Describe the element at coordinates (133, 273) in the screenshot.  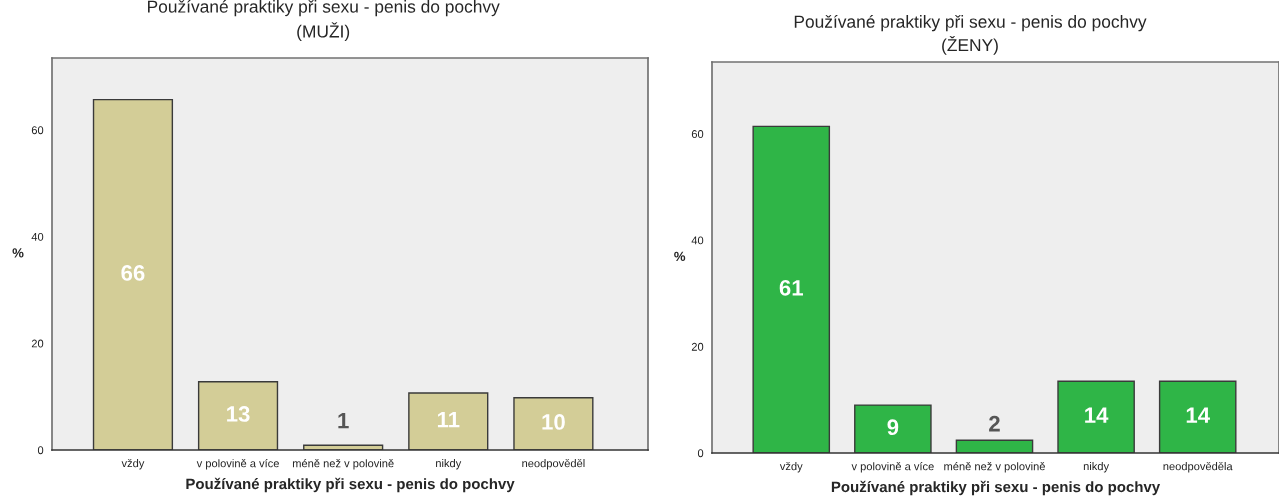
I see `data-label: 66` at that location.